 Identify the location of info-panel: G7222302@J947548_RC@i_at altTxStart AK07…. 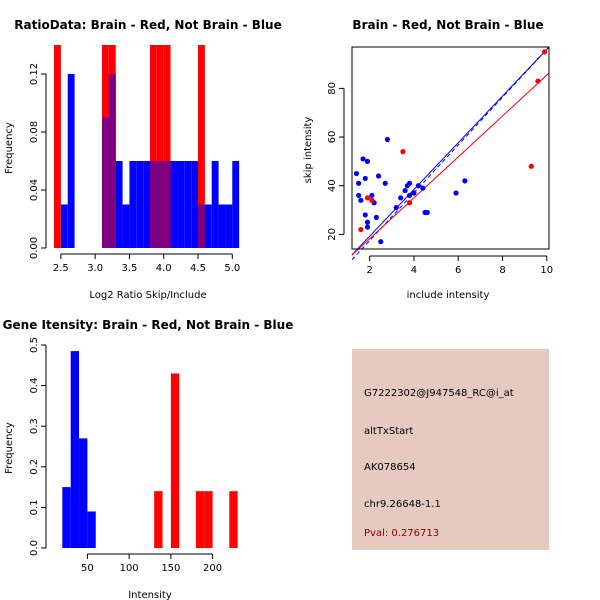
(450, 449).